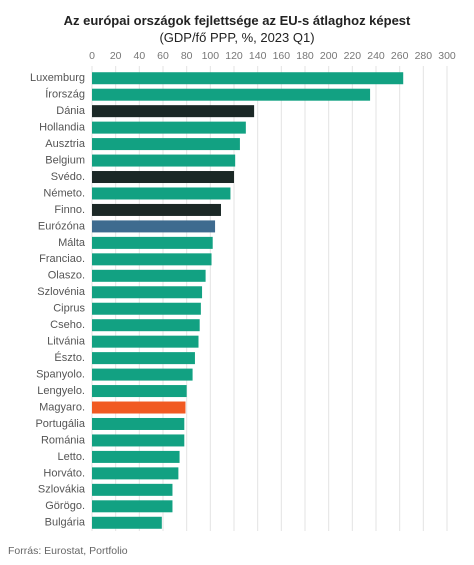 Image resolution: width=474 pixels, height=565 pixels. Describe the element at coordinates (60, 374) in the screenshot. I see `y-tick-label: Spanyolo.` at that location.